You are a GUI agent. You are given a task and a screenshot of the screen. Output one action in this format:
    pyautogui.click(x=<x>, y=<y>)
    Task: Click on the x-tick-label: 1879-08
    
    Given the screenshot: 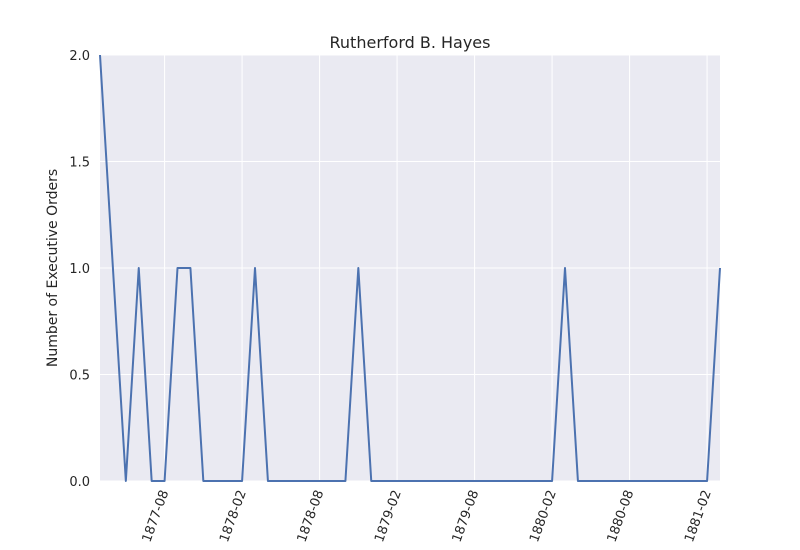 What is the action you would take?
    pyautogui.click(x=466, y=516)
    